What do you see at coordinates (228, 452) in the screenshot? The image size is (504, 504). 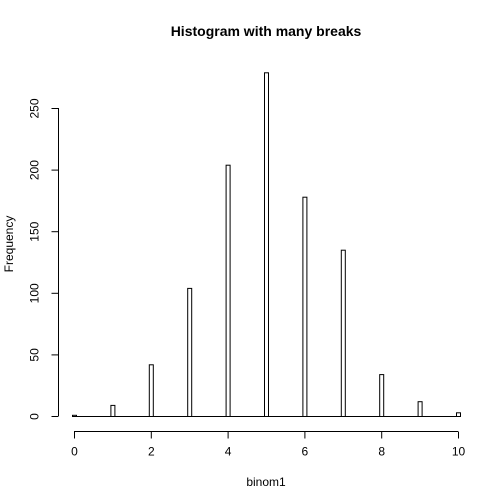 I see `x-tick-label: 4` at bounding box center [228, 452].